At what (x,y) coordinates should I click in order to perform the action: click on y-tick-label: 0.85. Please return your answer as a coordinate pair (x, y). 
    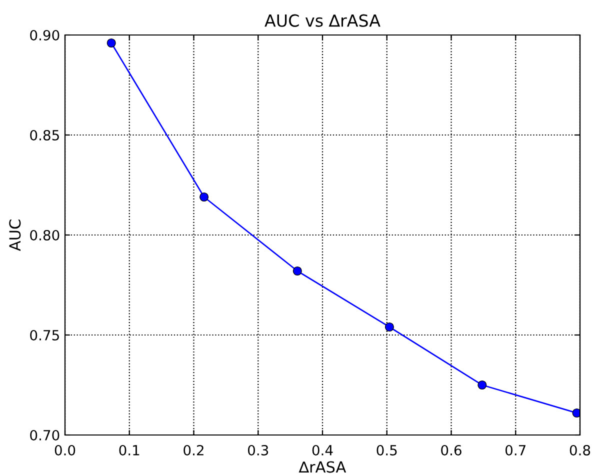
    Looking at the image, I should click on (44, 135).